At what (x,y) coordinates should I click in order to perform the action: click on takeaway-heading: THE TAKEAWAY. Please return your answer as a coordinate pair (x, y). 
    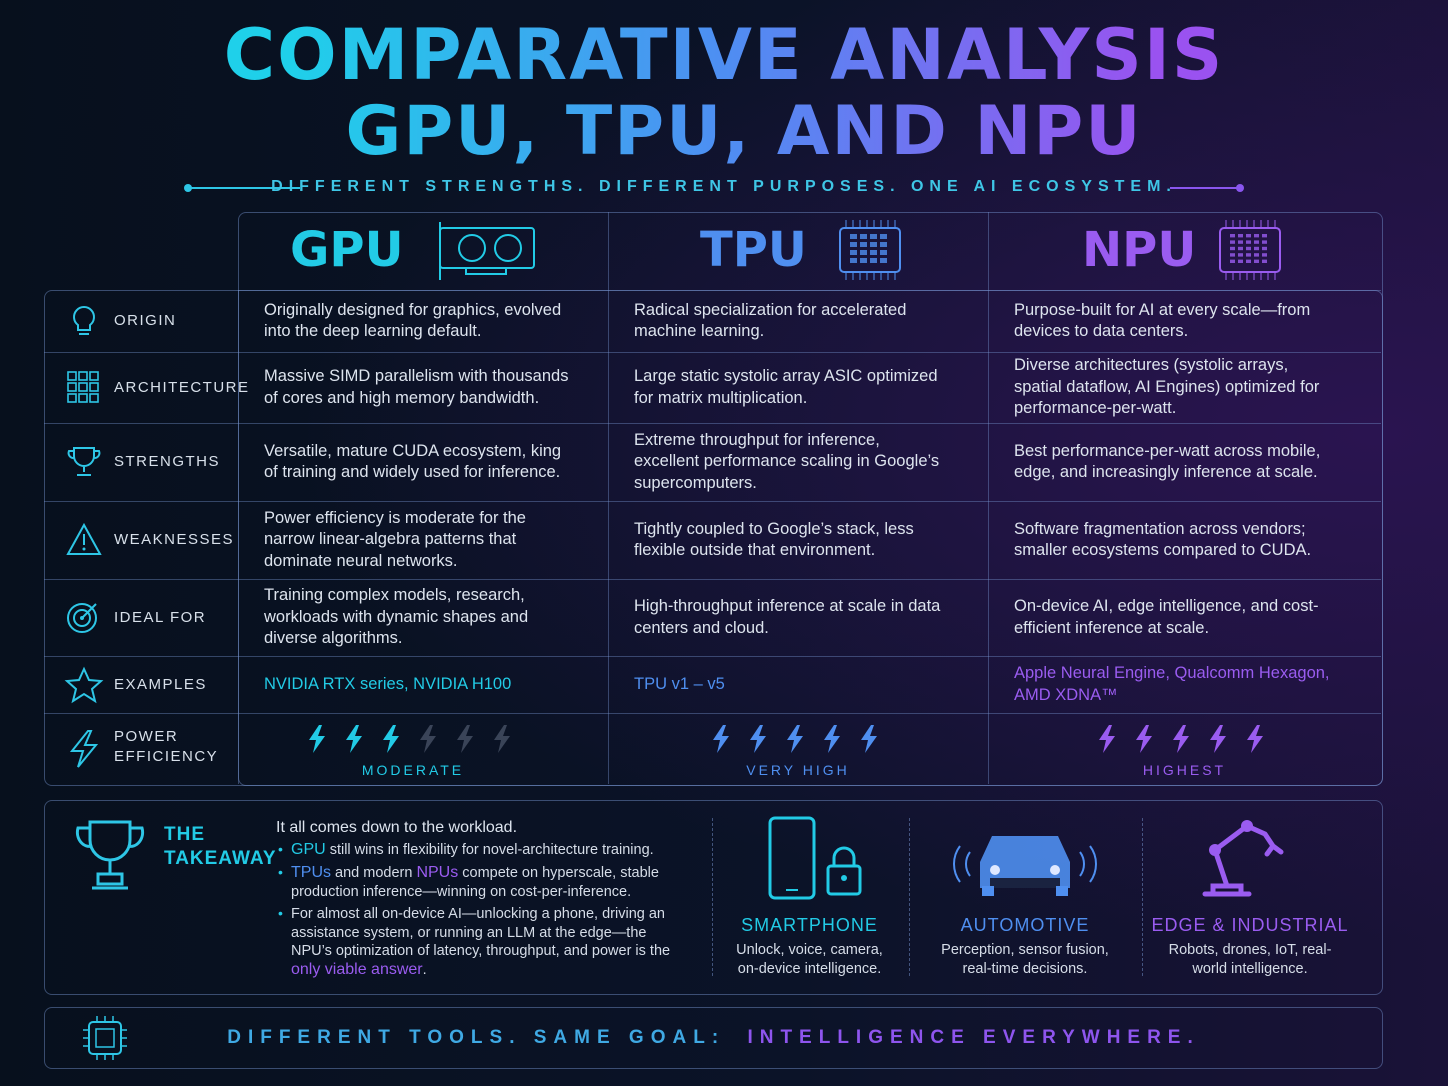
    Looking at the image, I should click on (220, 846).